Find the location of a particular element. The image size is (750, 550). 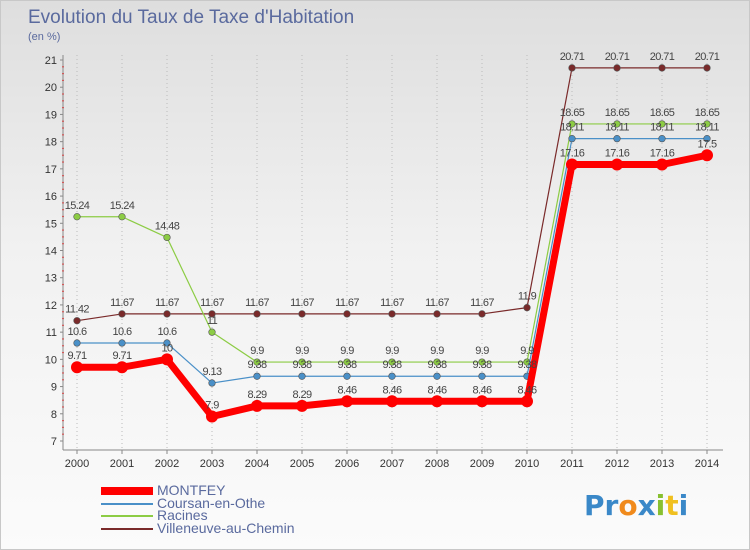

data-label: 17.5 is located at coordinates (706, 144).